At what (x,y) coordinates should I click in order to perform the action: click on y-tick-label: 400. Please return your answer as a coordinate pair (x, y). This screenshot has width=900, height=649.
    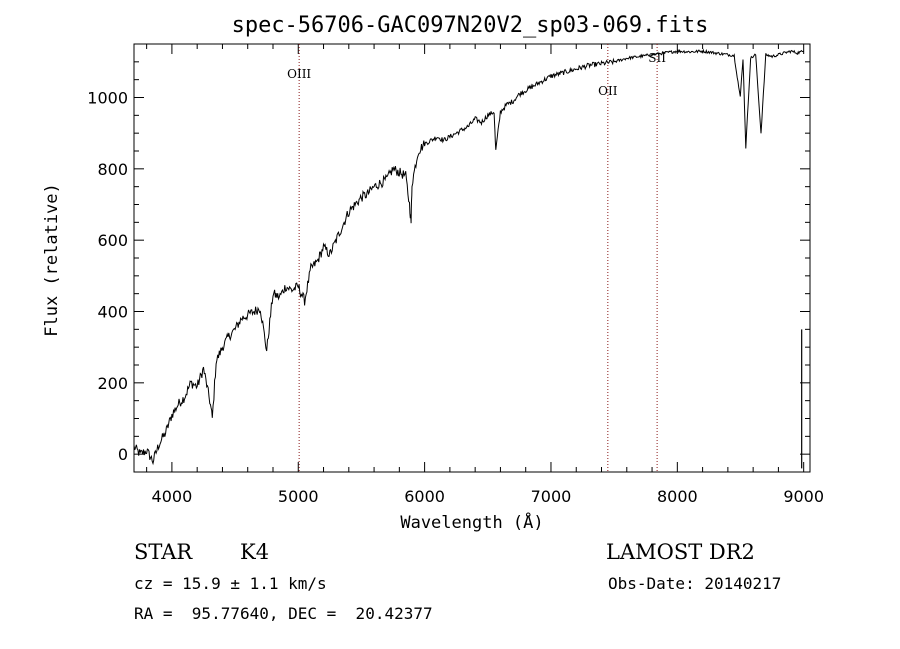
    Looking at the image, I should click on (112, 312).